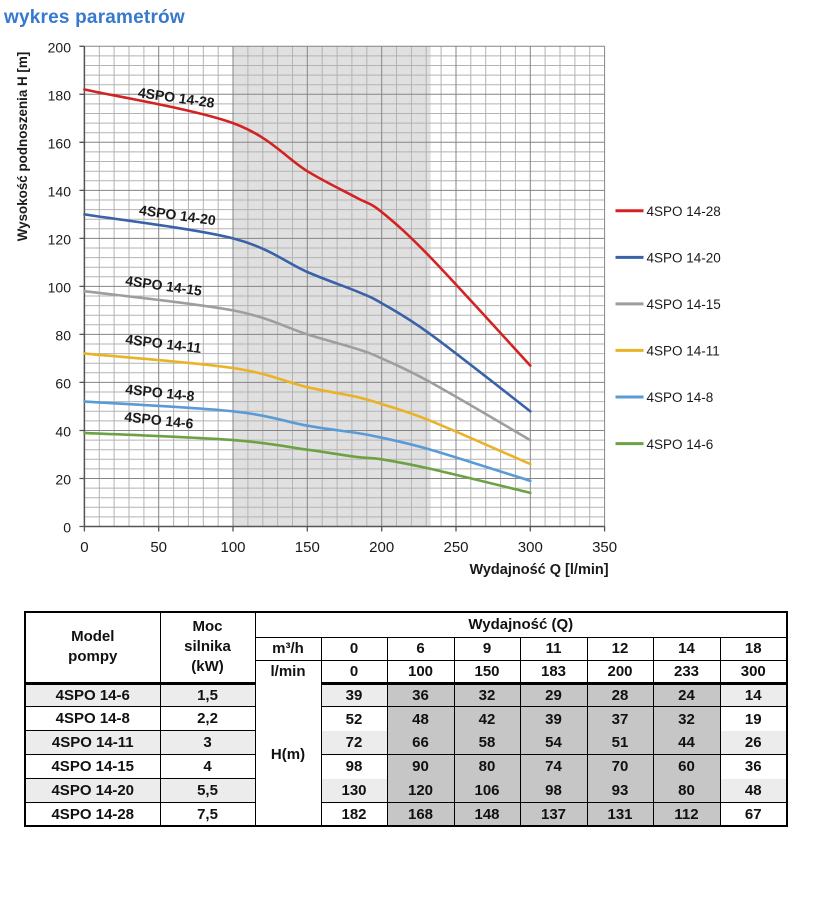  What do you see at coordinates (530, 547) in the screenshot?
I see `svg-text: 300` at bounding box center [530, 547].